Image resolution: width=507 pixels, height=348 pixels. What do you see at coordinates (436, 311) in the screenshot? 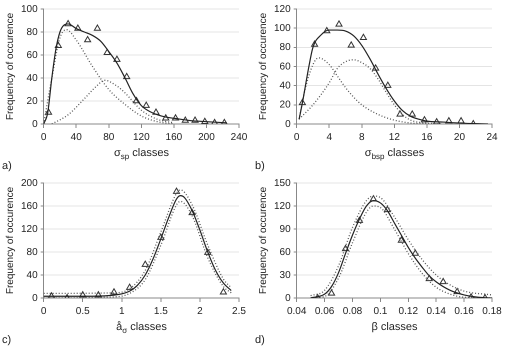
I see `x-tick-label: 0.14` at bounding box center [436, 311].